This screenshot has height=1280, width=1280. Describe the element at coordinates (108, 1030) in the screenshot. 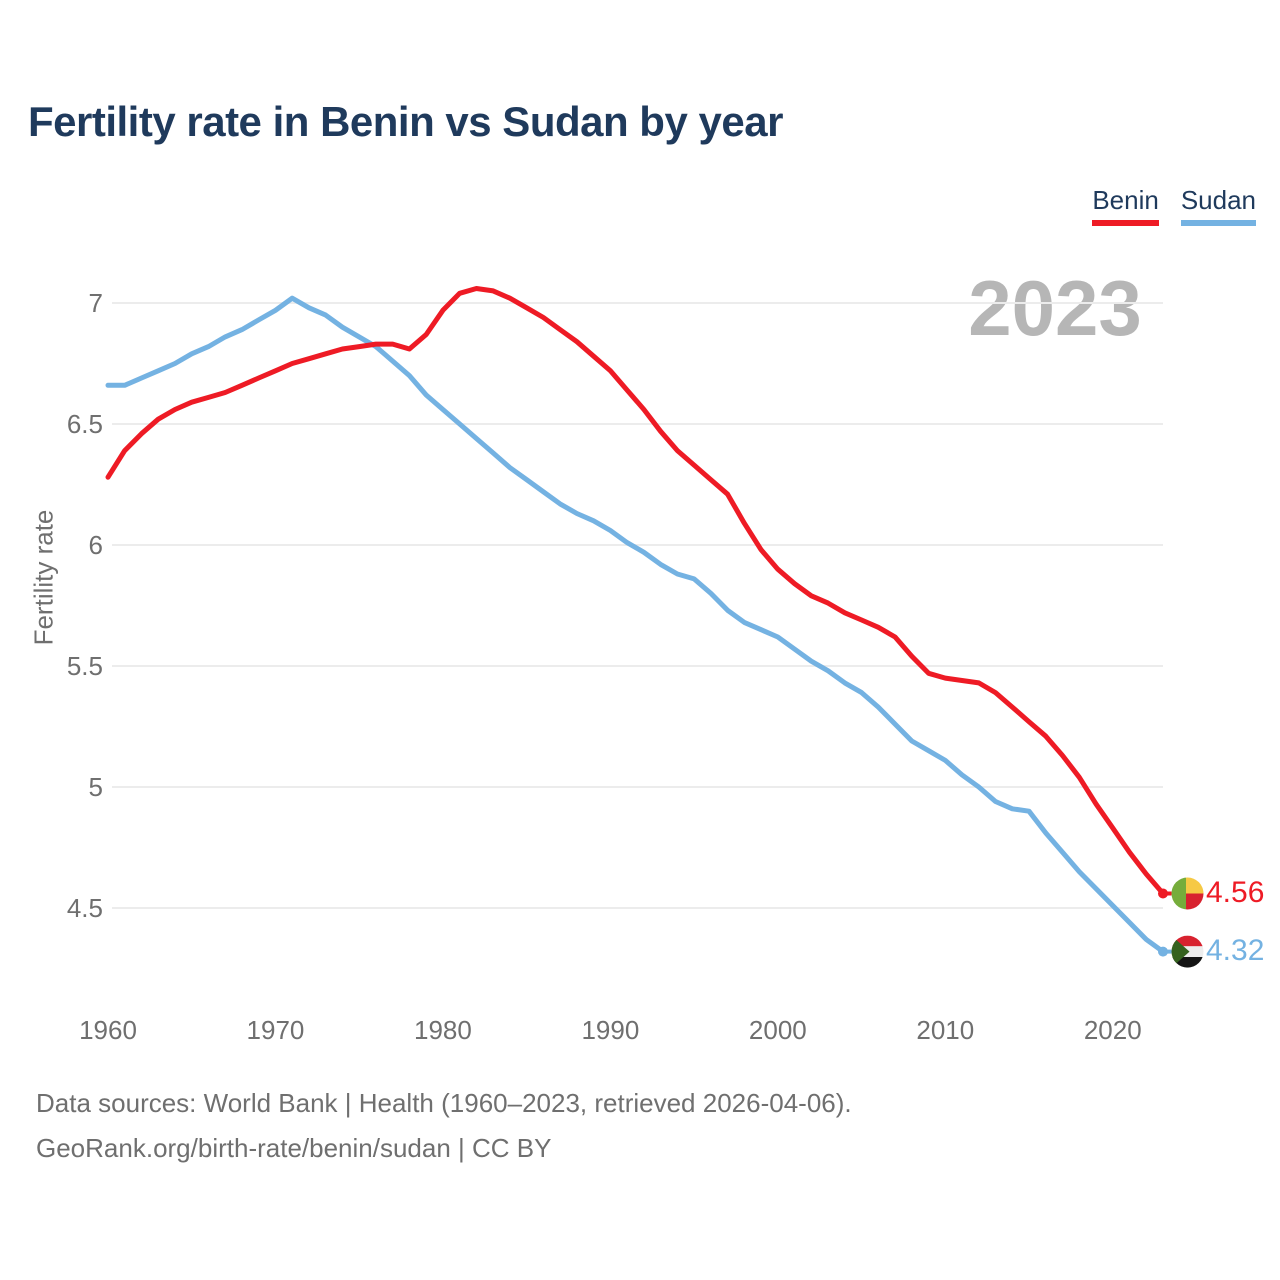

I see `x-tick-label: 1960` at that location.